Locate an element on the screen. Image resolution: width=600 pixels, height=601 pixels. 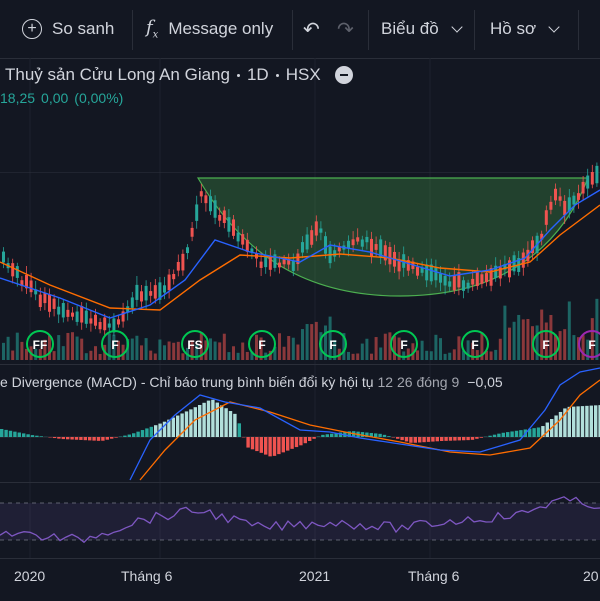
collapse-legend-button is located at coordinates (344, 75).